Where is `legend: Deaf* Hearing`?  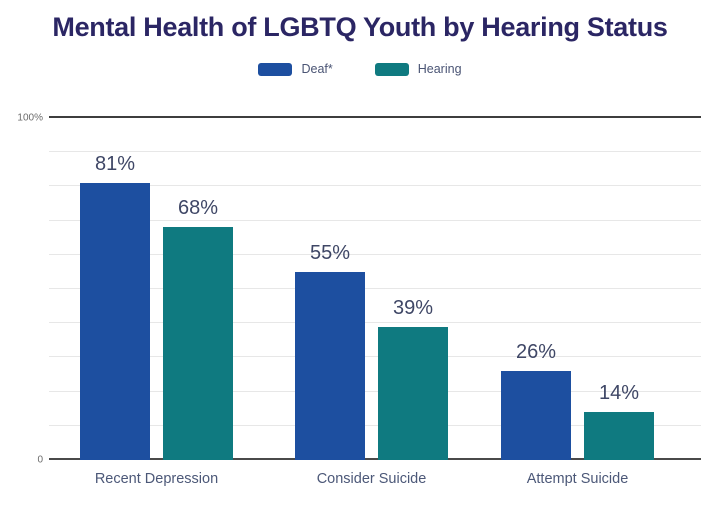 legend: Deaf* Hearing is located at coordinates (360, 69).